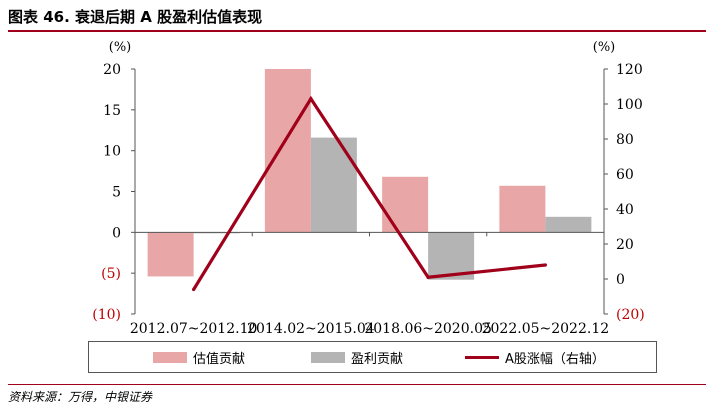 This screenshot has height=406, width=713. I want to click on right-axis-unit: (%), so click(604, 47).